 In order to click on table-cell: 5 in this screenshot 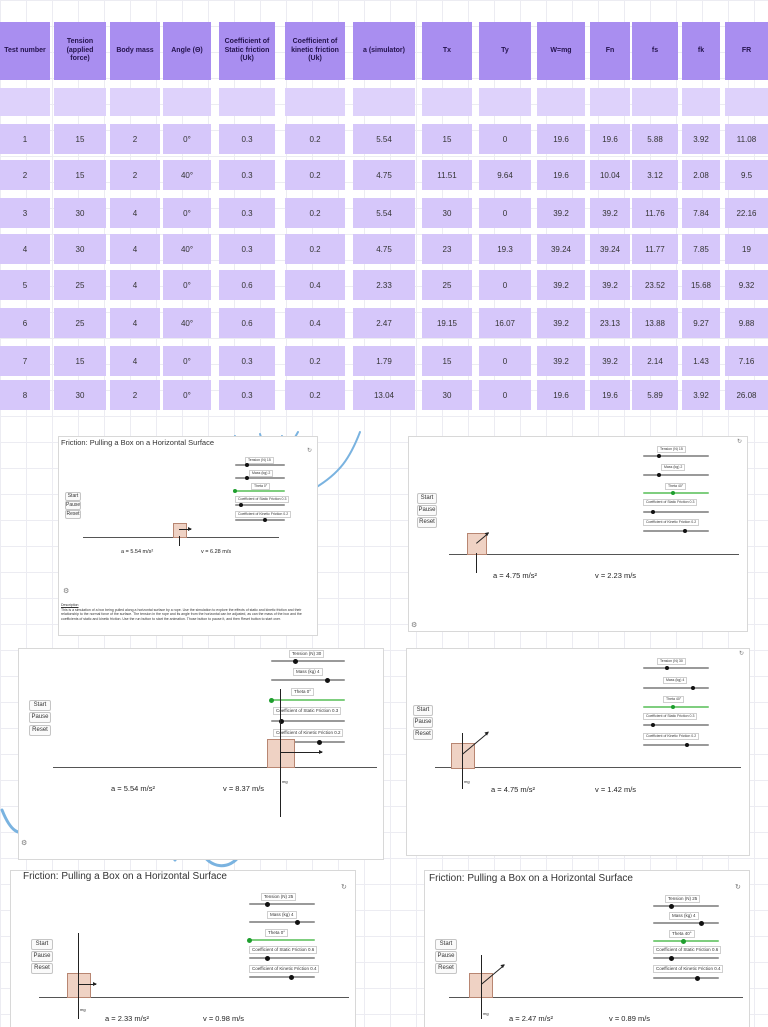, I will do `click(25, 285)`.